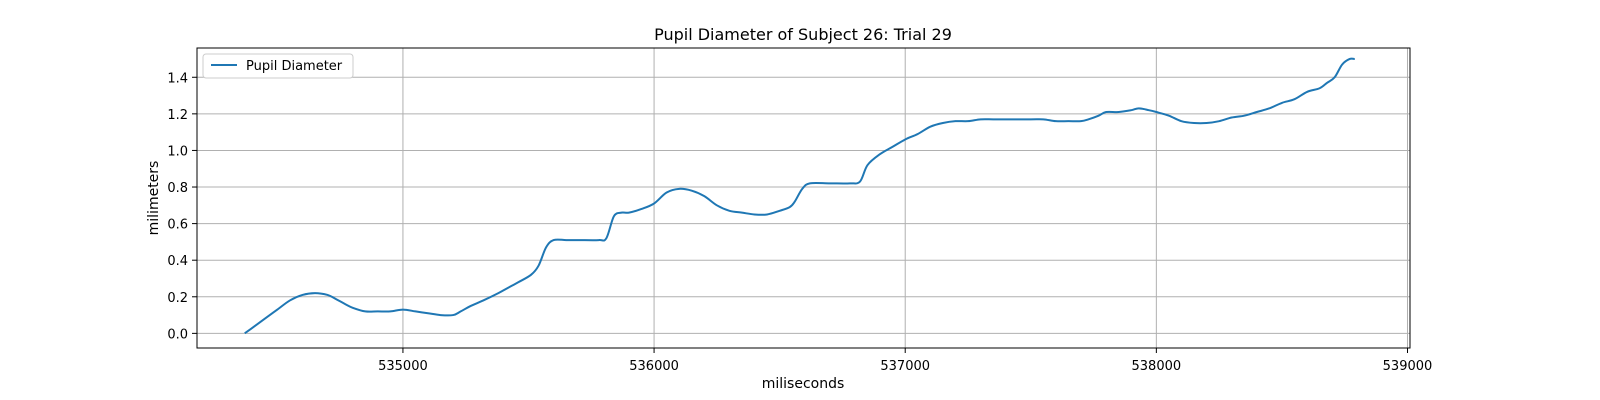 The image size is (1600, 400). I want to click on y-tick-label: 0.2, so click(177, 298).